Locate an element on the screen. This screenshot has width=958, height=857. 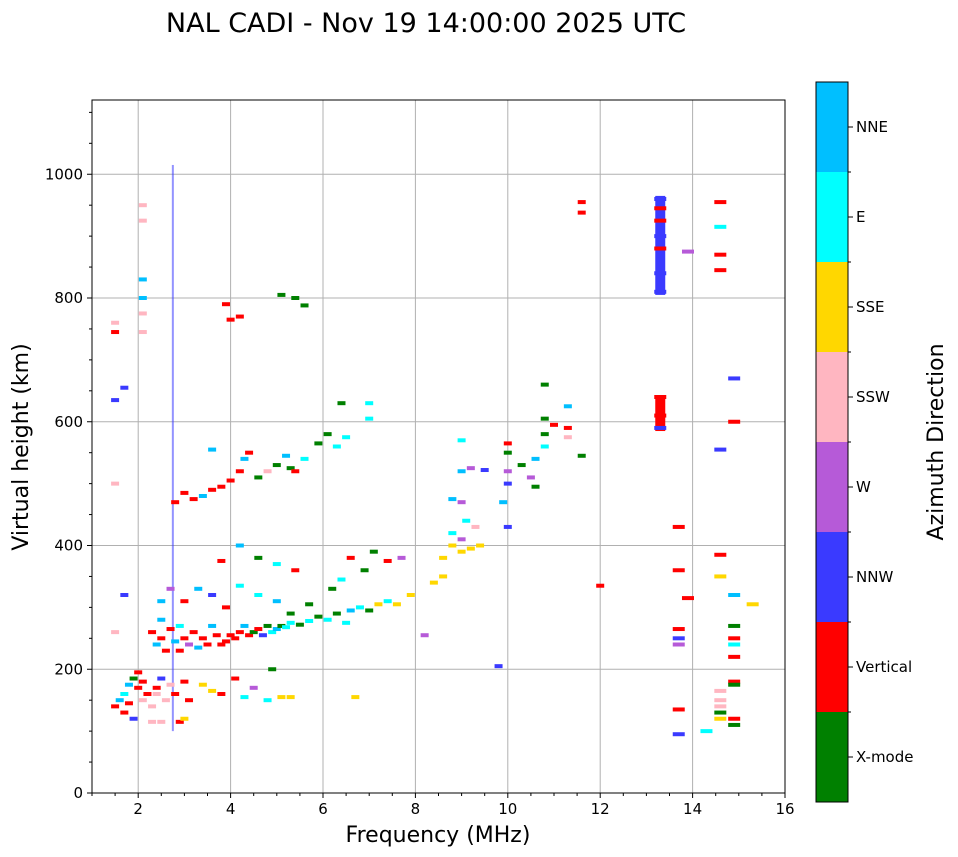
colorbar-frame is located at coordinates (832, 442).